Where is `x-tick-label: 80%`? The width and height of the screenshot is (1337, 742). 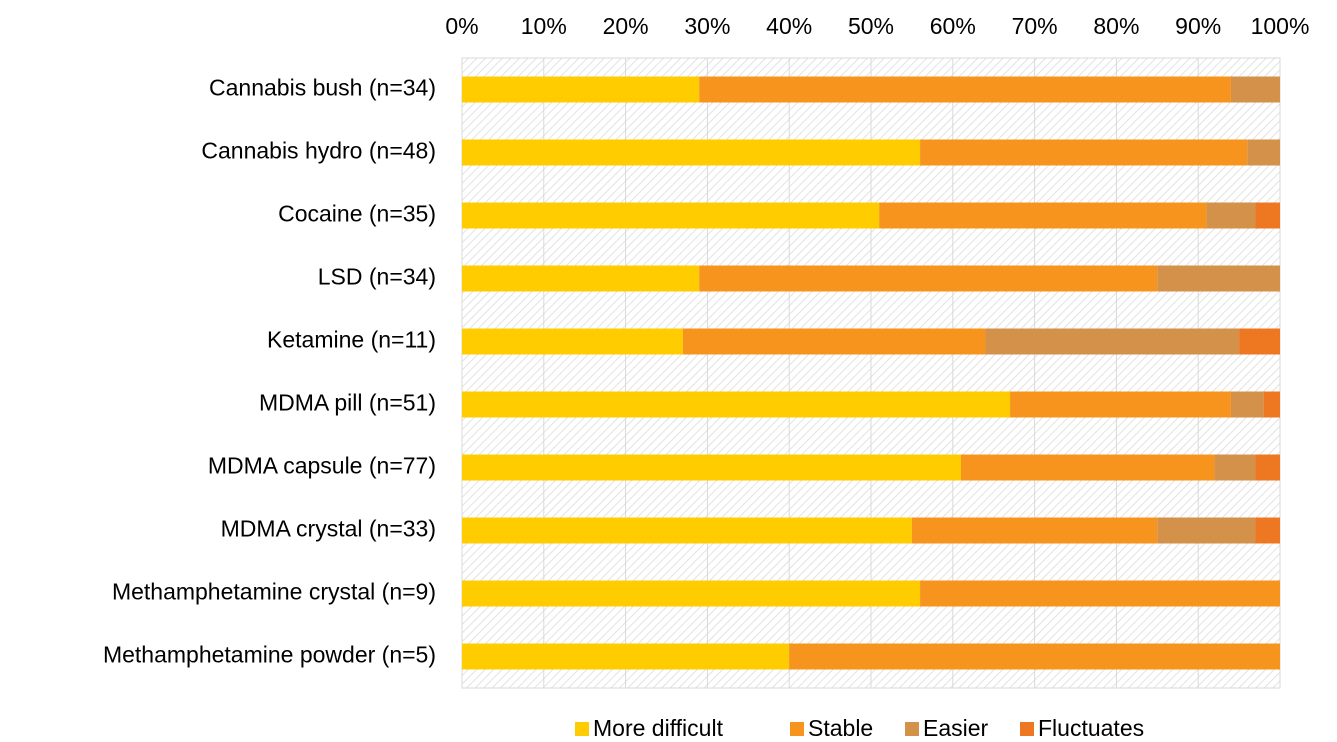
x-tick-label: 80% is located at coordinates (1116, 26).